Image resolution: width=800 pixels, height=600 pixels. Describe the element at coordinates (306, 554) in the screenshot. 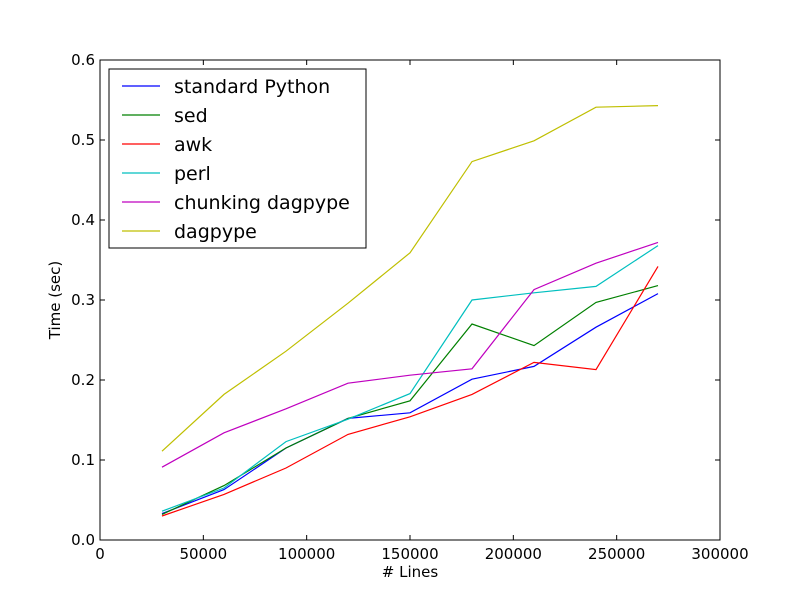

I see `x-tick-label: 100000` at that location.